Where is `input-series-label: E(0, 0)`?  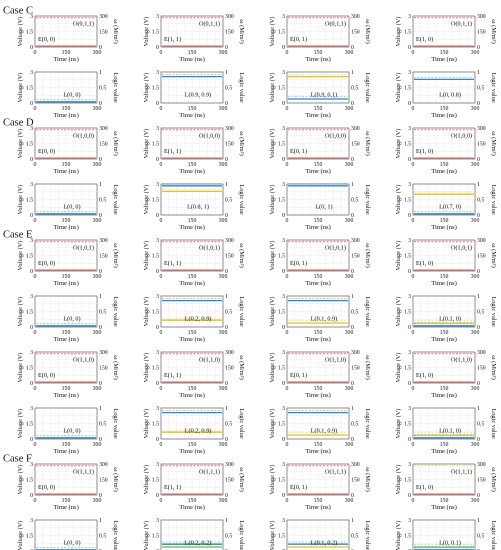 input-series-label: E(0, 0) is located at coordinates (46, 39).